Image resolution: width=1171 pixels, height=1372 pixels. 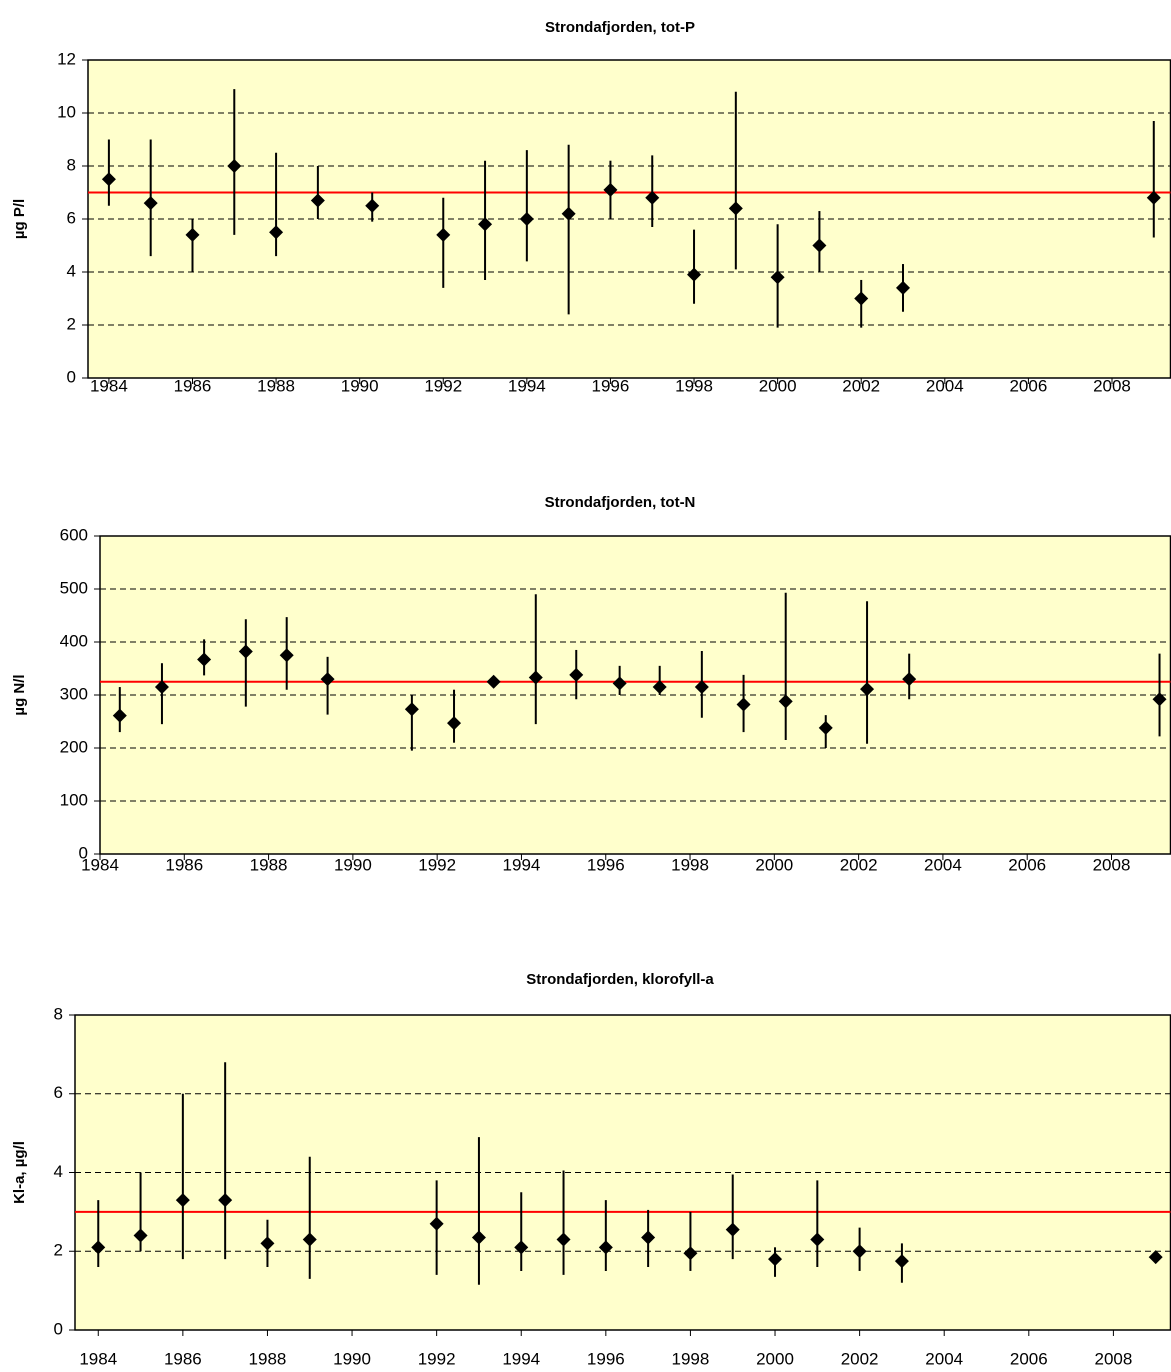 What do you see at coordinates (945, 385) in the screenshot?
I see `x-tick-label: 2004` at bounding box center [945, 385].